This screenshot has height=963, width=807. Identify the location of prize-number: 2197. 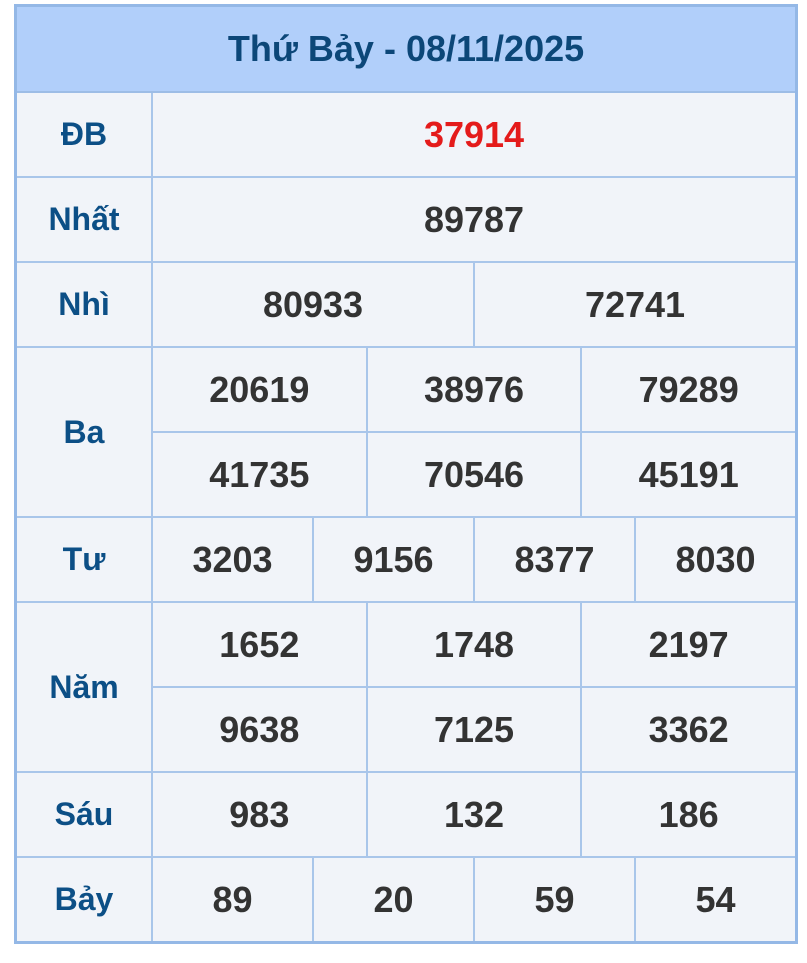
(688, 644).